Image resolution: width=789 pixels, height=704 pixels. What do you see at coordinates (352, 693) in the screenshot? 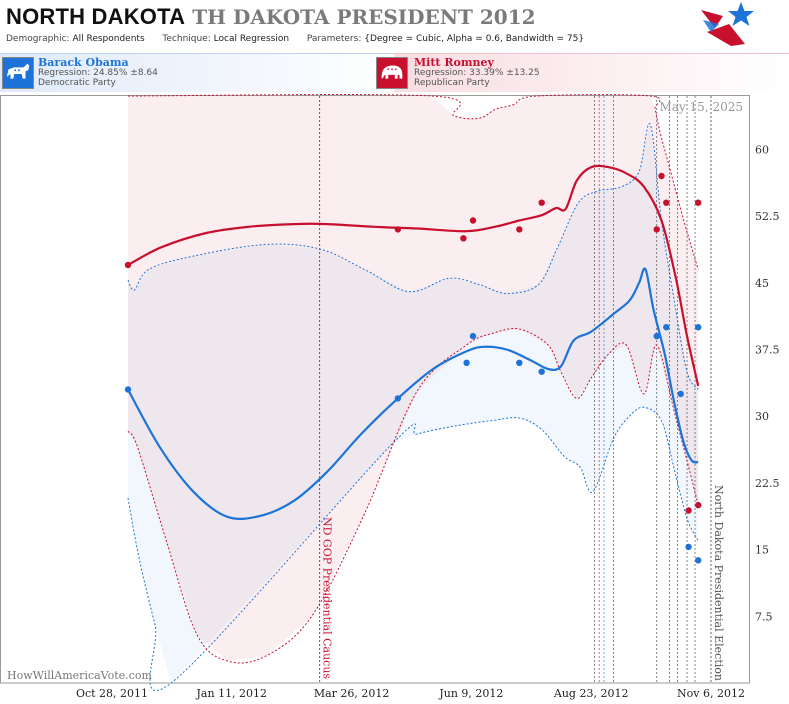
I see `x-tick-2: Mar 26, 2012` at bounding box center [352, 693].